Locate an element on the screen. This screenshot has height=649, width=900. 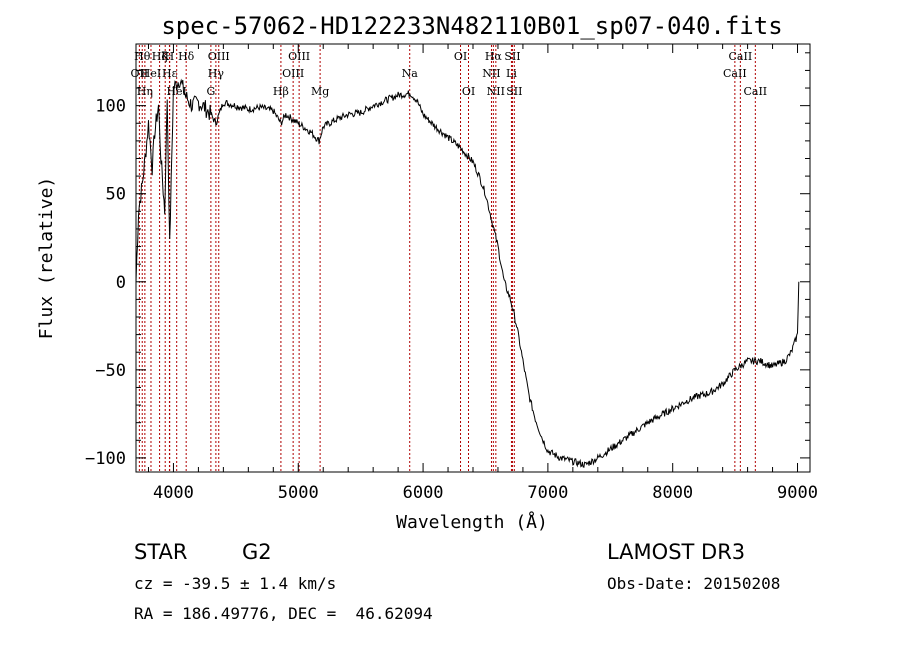
x-tick-label: 5000 is located at coordinates (298, 493).